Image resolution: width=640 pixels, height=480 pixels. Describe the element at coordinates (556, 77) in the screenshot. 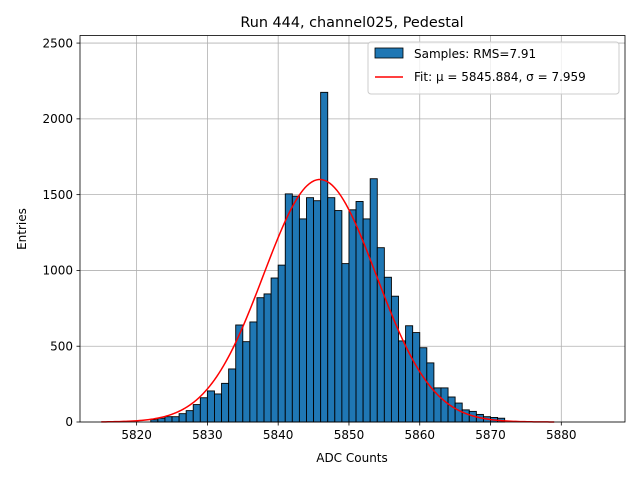

I see `legend-fit-sigma: σ = 7.959` at that location.